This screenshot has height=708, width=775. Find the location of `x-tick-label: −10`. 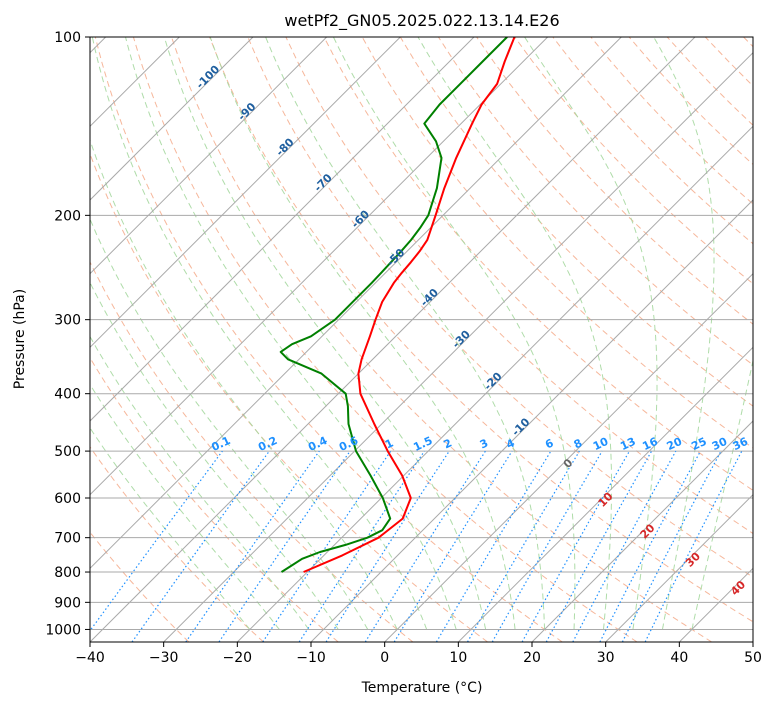

x-tick-label: −10 is located at coordinates (311, 658).